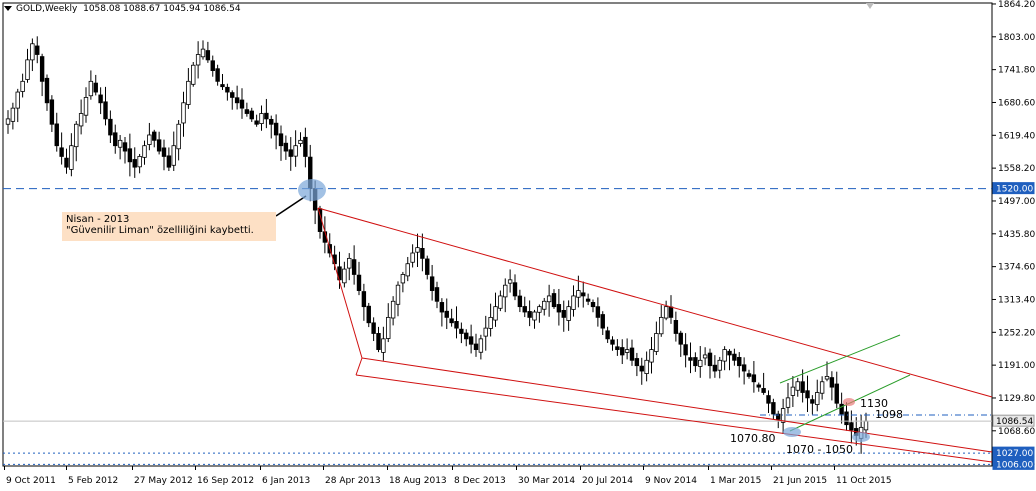 The width and height of the screenshot is (1036, 491). Describe the element at coordinates (864, 481) in the screenshot. I see `date-tick-label: 11 Oct 2015` at that location.